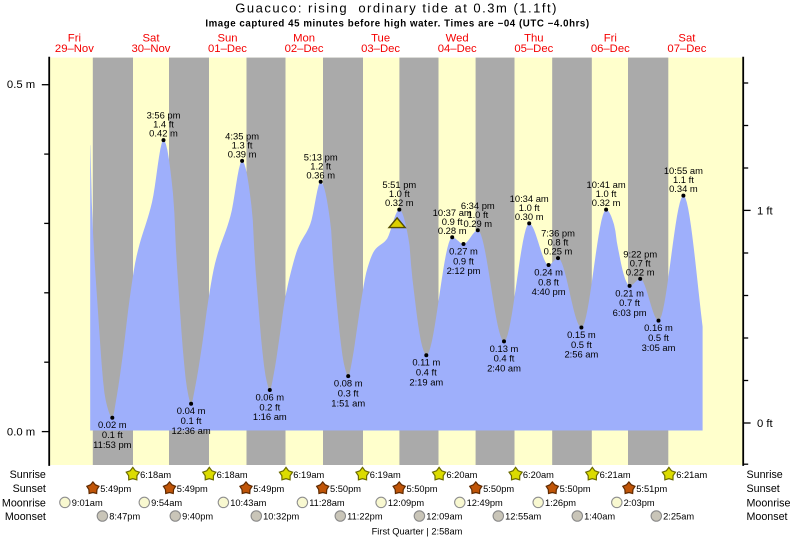 This screenshot has height=544, width=793. What do you see at coordinates (151, 49) in the screenshot?
I see `svg-text: 30–Nov` at bounding box center [151, 49].